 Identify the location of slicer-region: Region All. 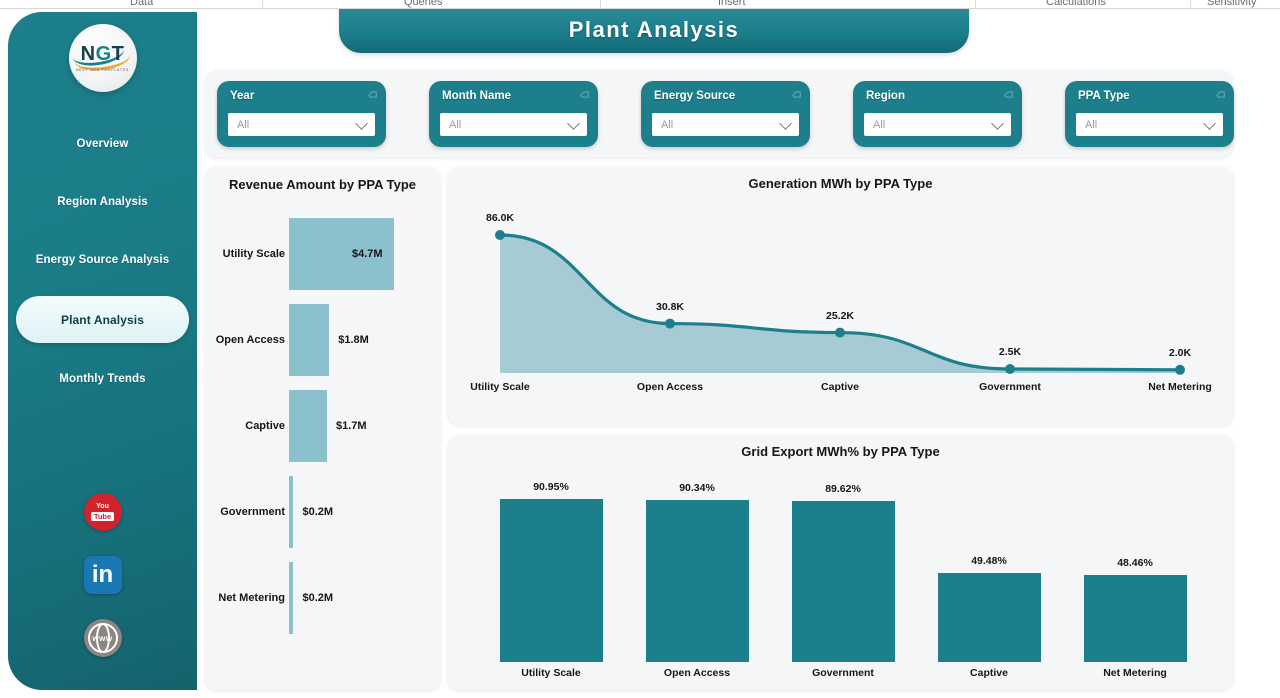
(937, 114).